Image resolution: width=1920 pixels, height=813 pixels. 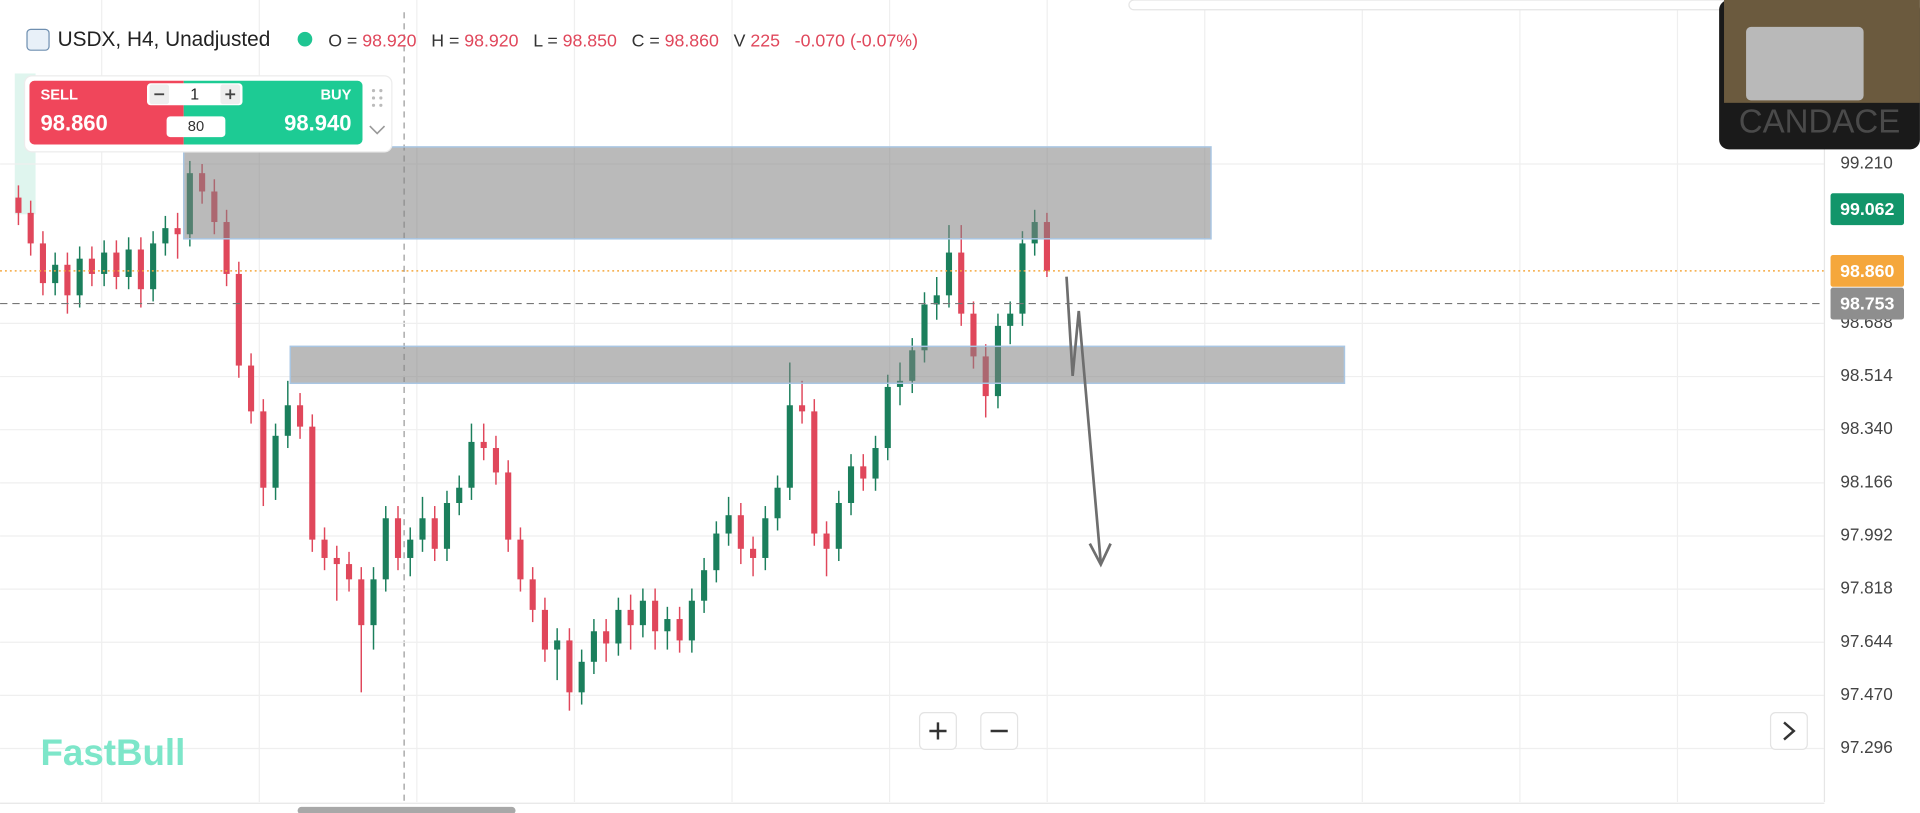 What do you see at coordinates (196, 127) in the screenshot?
I see `spread: 80` at bounding box center [196, 127].